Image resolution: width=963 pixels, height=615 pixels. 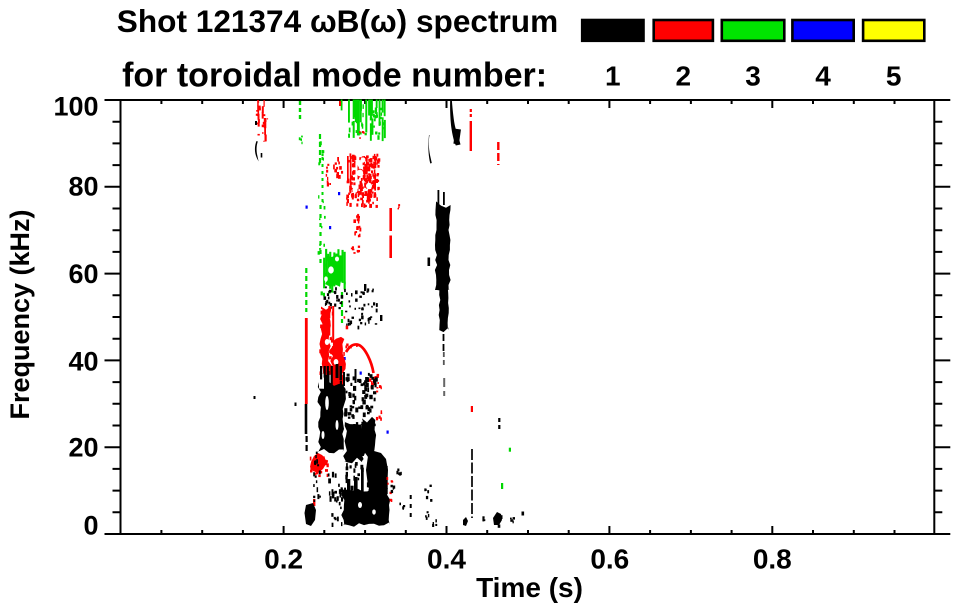 I want to click on svg-text: 0.4, so click(x=446, y=559).